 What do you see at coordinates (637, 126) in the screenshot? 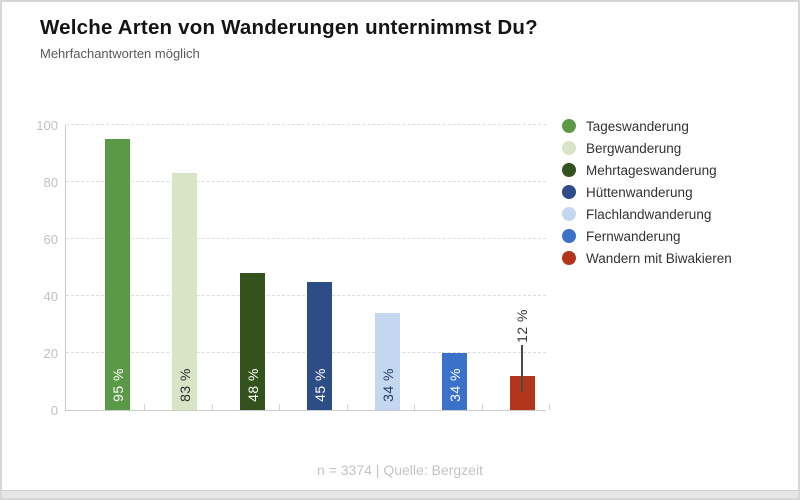
I see `legend-label: Tageswanderung` at bounding box center [637, 126].